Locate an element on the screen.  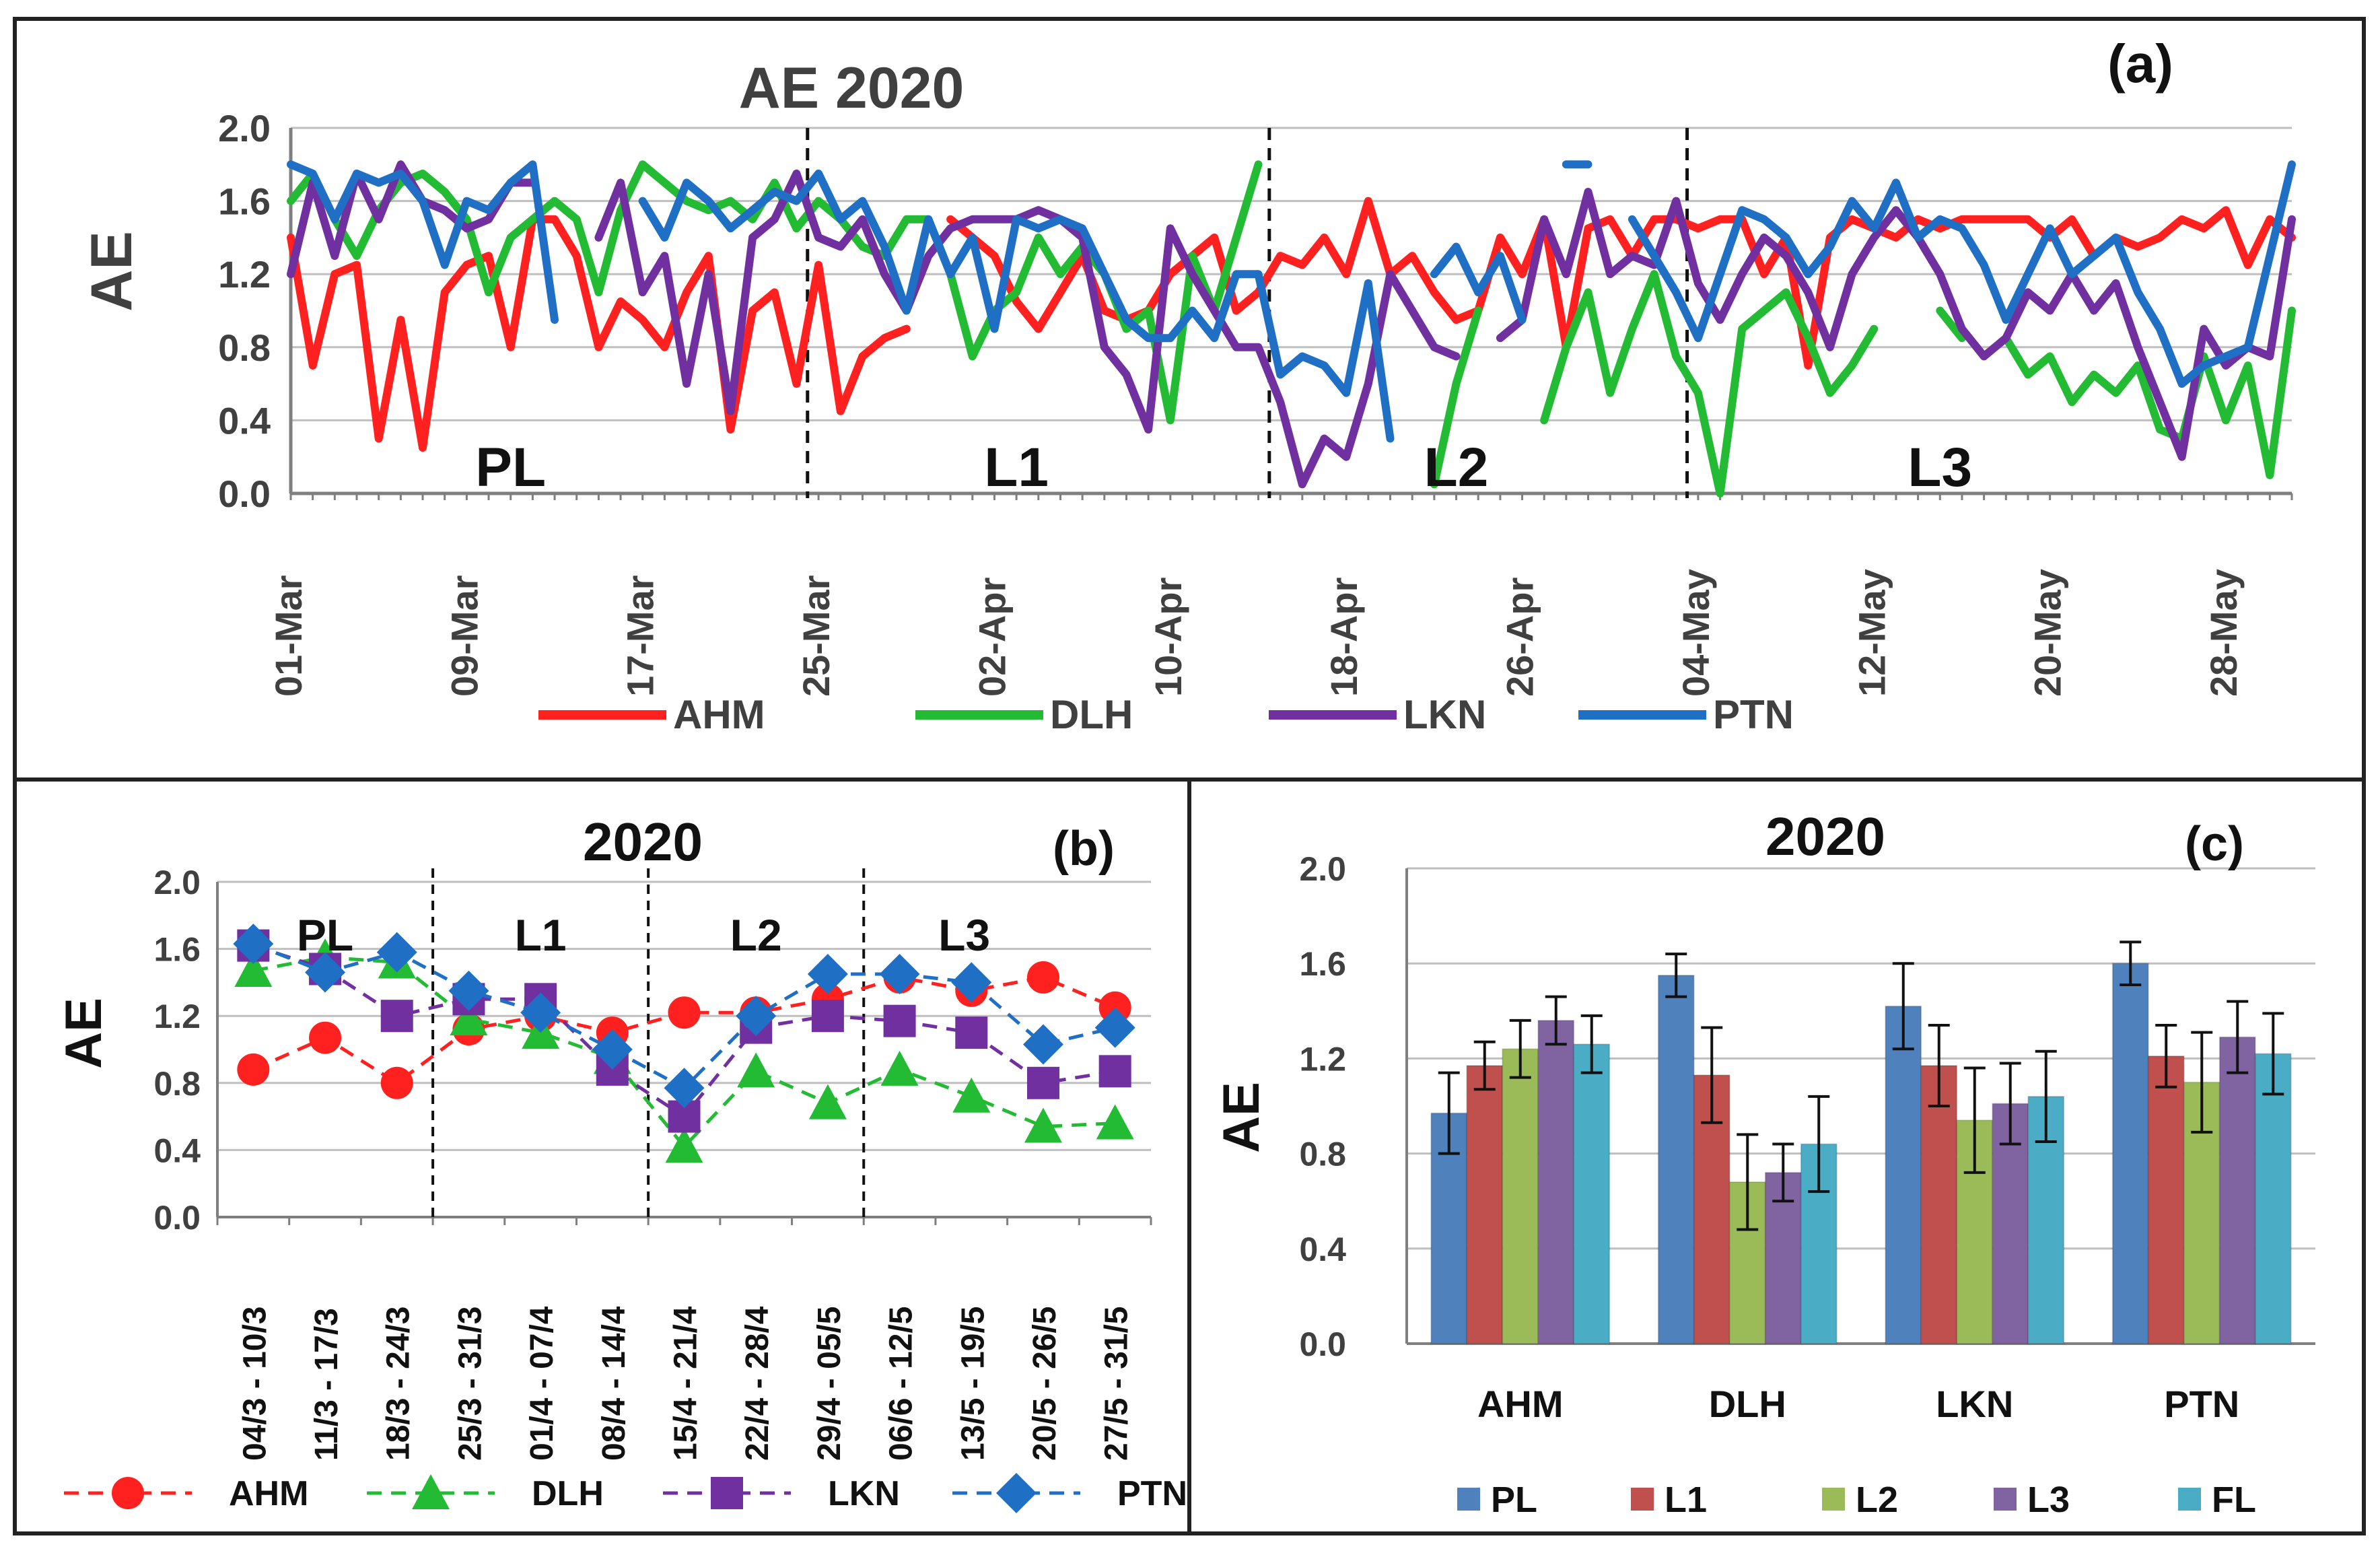
panel-a-x-tick: 28-May is located at coordinates (2224, 633).